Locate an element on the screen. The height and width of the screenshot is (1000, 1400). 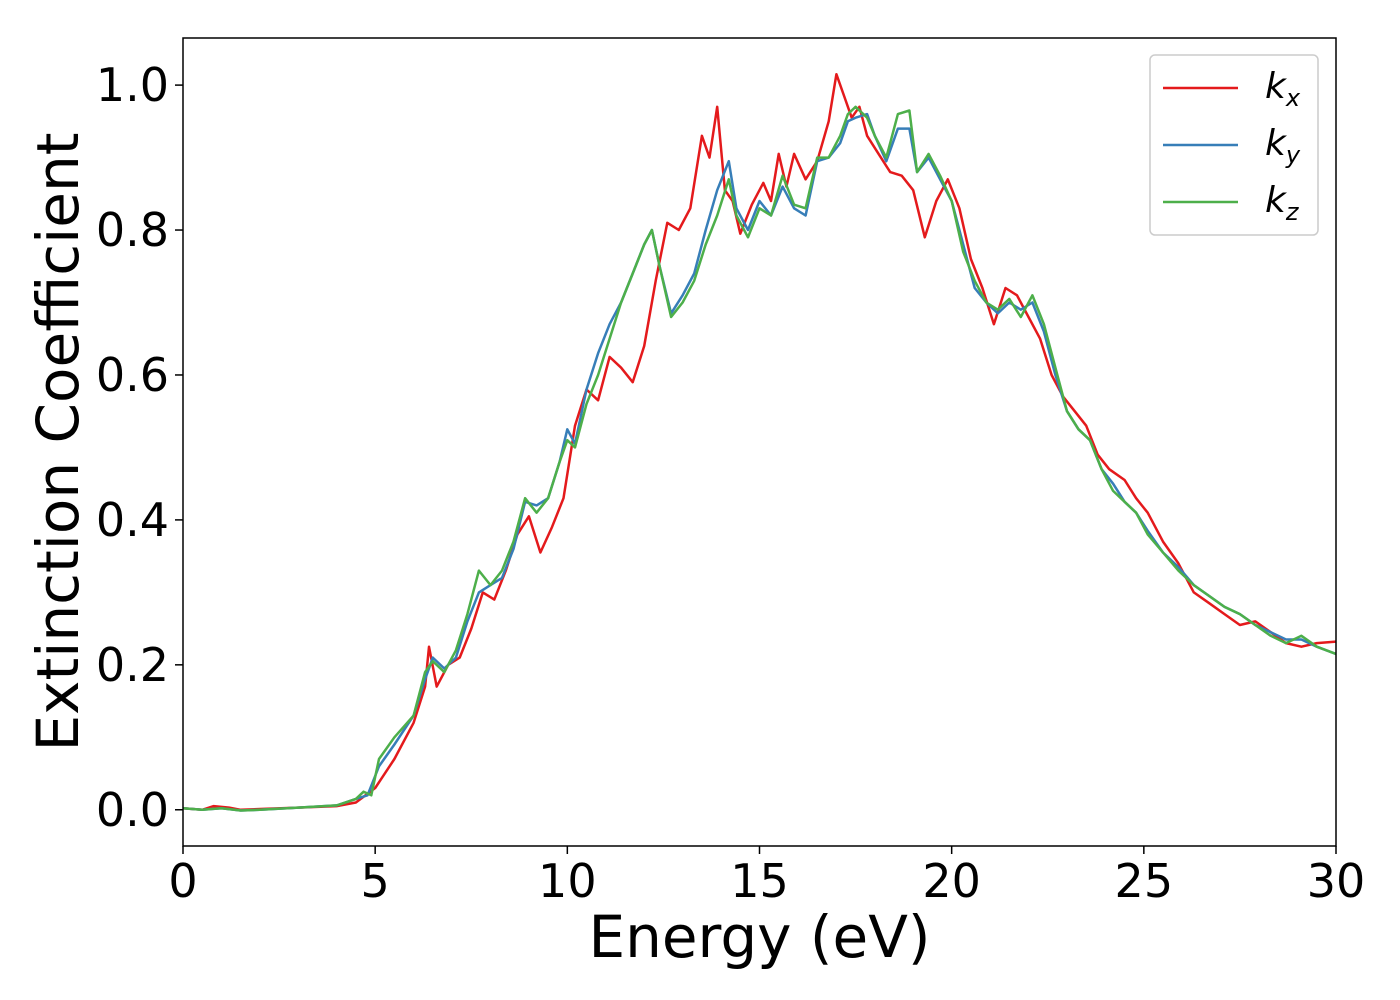
y-tick-label: 0.6 is located at coordinates (132, 375).